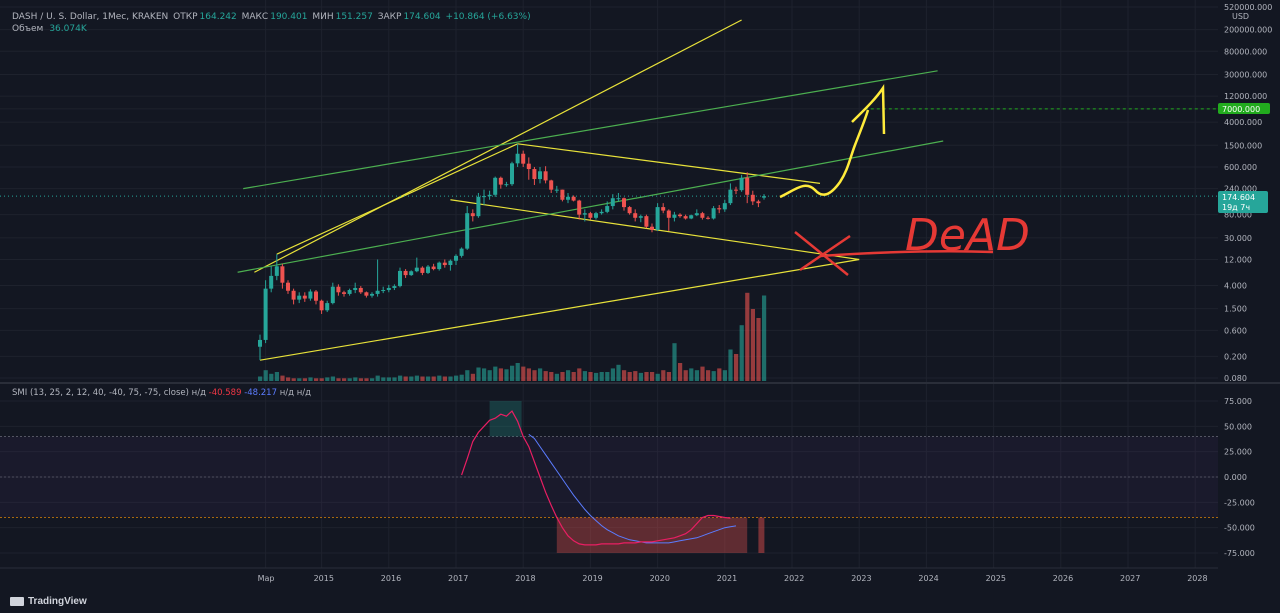 The width and height of the screenshot is (1280, 613). I want to click on price-tick-label: 1500.000, so click(1243, 145).